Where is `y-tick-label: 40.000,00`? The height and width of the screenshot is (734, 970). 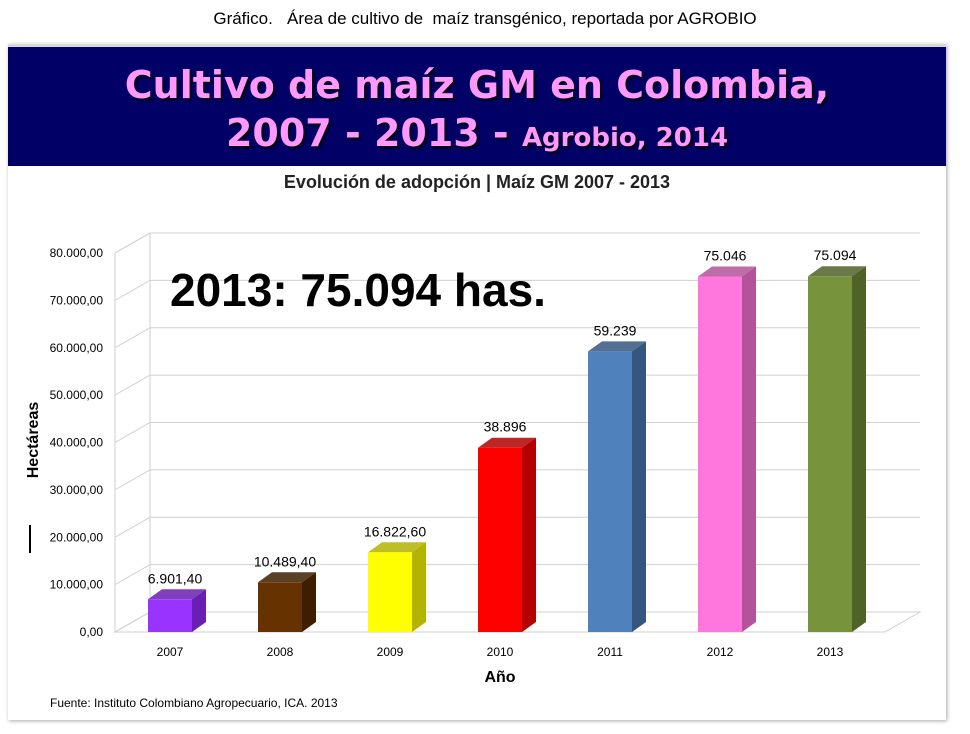
y-tick-label: 40.000,00 is located at coordinates (77, 443).